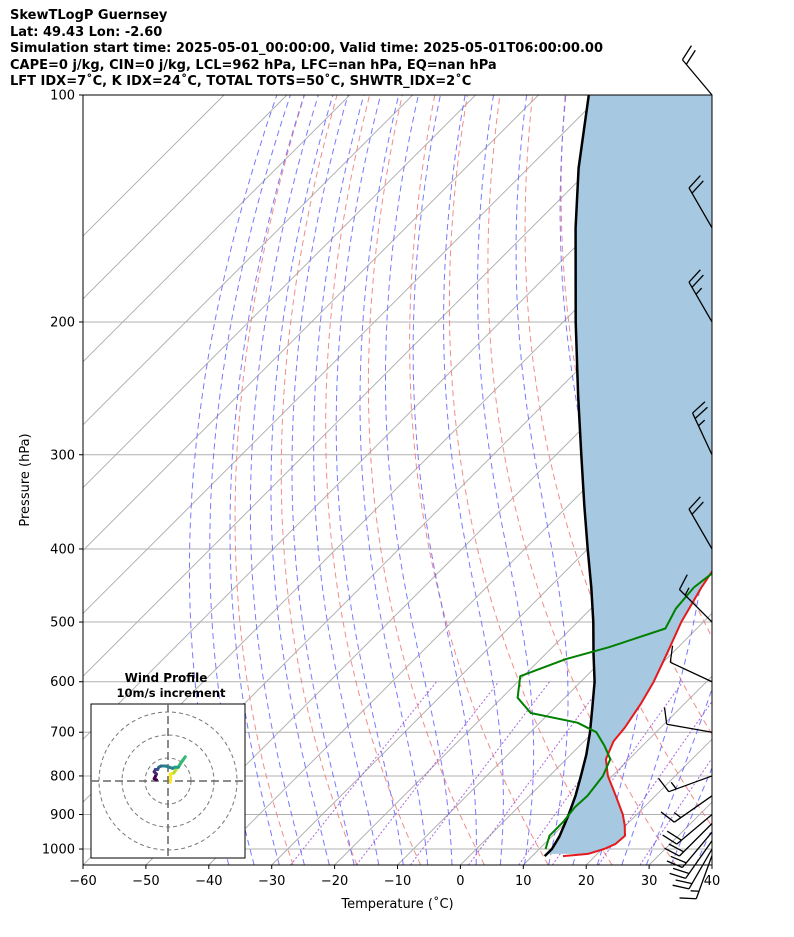  What do you see at coordinates (89, 15) in the screenshot?
I see `chart-title: SkewTLogP Guernsey` at bounding box center [89, 15].